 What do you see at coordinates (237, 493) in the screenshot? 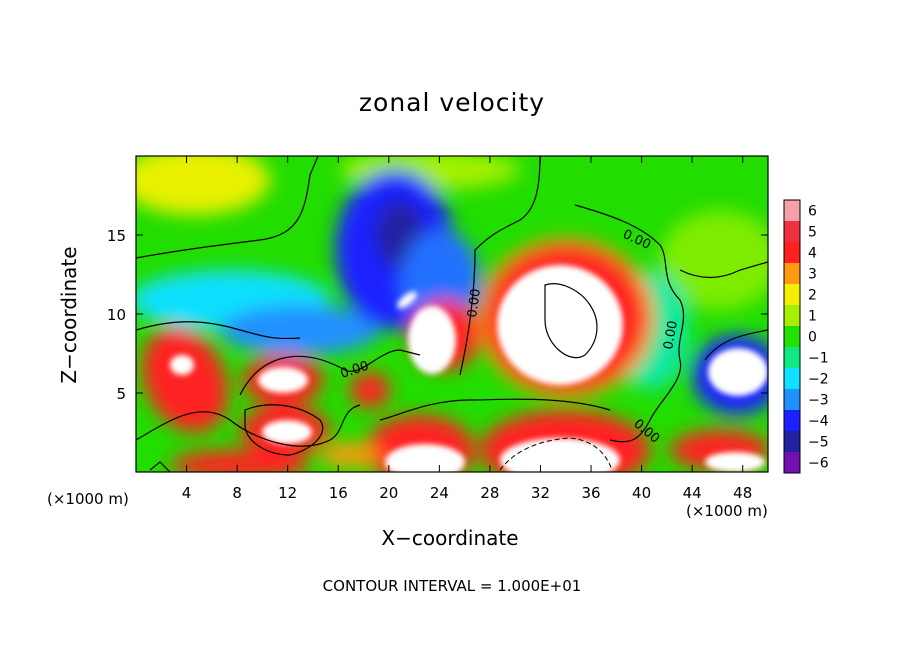
I see `x-tick-label: 8` at bounding box center [237, 493].